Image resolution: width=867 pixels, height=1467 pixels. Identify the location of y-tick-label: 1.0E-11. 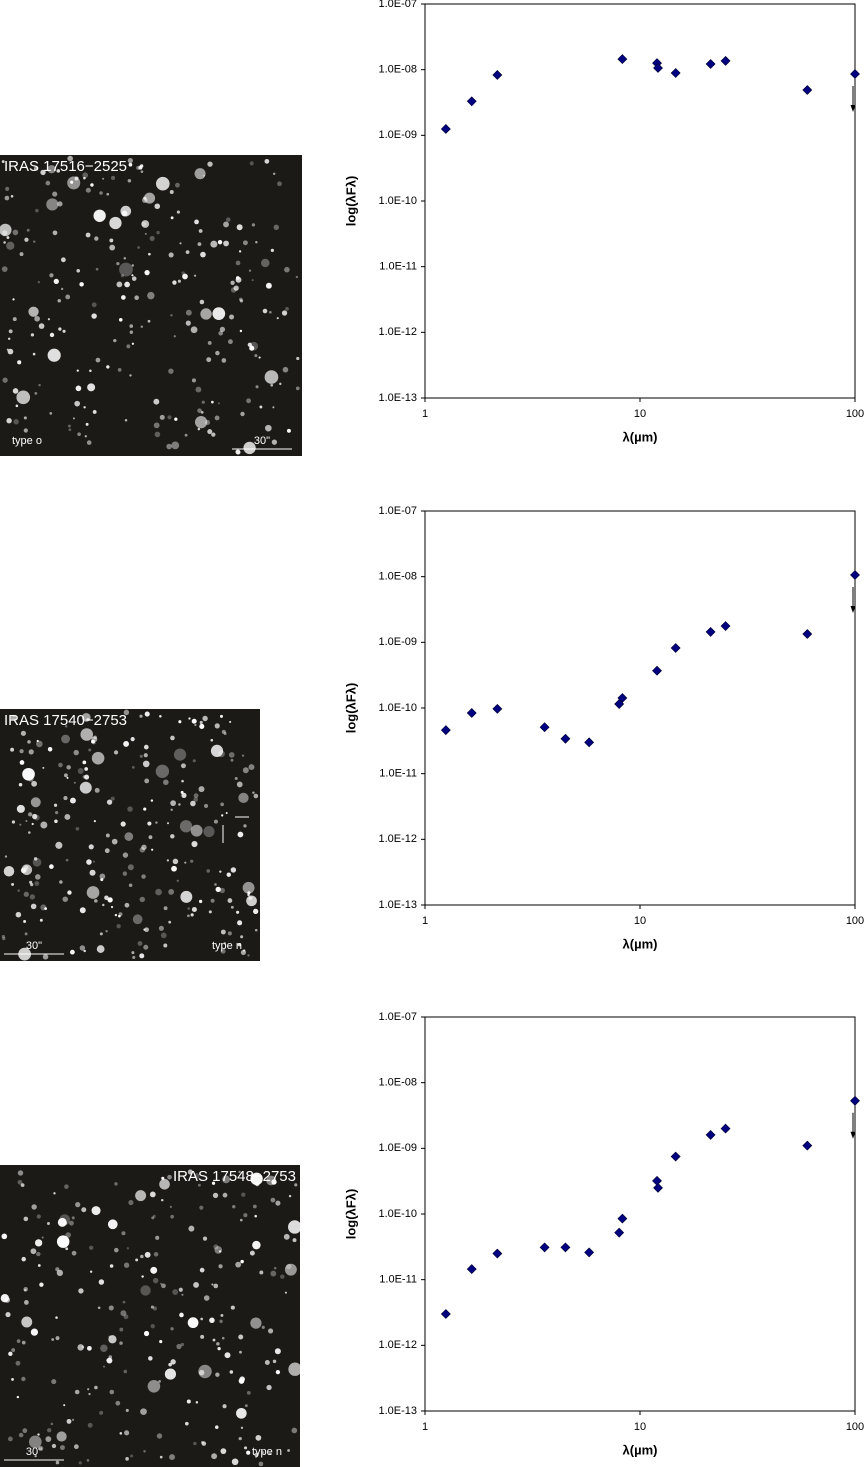
(398, 267).